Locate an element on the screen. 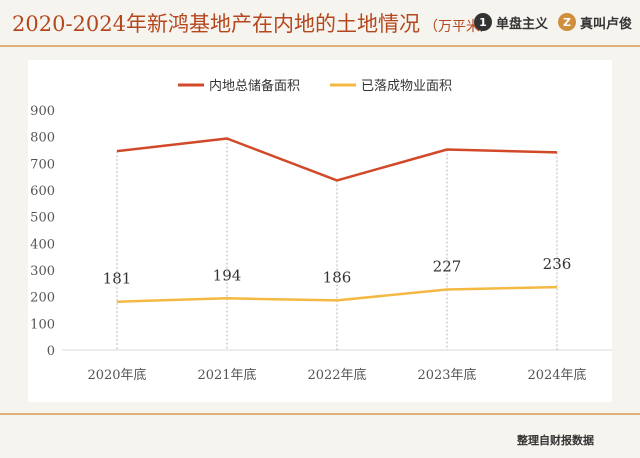 Image resolution: width=640 pixels, height=458 pixels. brand-one-icon: 1 is located at coordinates (483, 22).